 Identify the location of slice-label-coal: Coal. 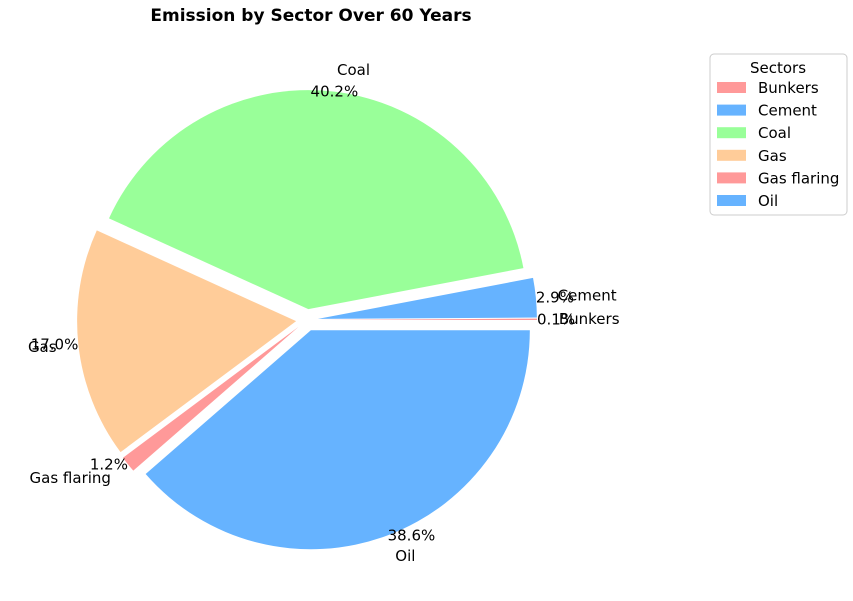
(353, 70).